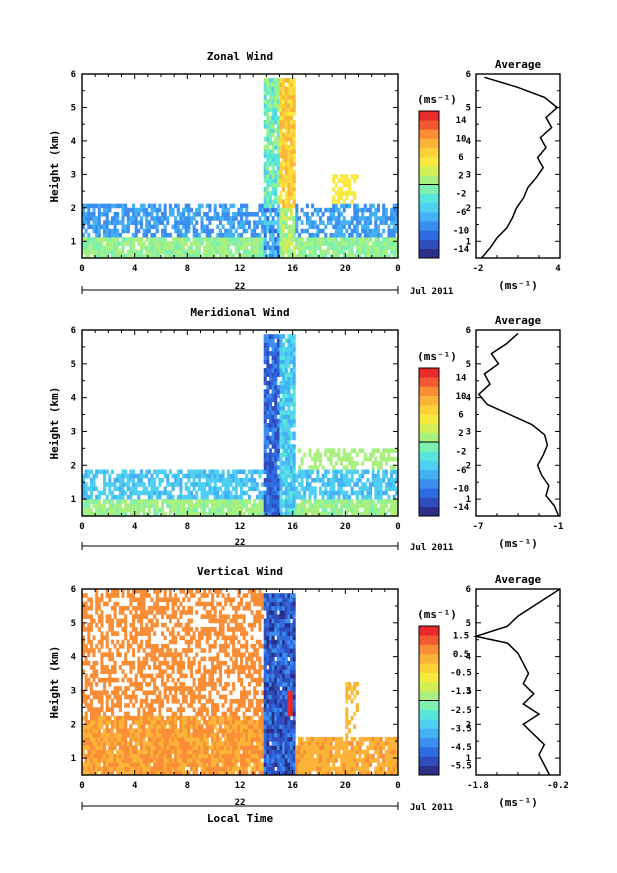 Image resolution: width=617 pixels, height=873 pixels. What do you see at coordinates (461, 711) in the screenshot?
I see `colorbar-tick-label: -2.5` at bounding box center [461, 711].